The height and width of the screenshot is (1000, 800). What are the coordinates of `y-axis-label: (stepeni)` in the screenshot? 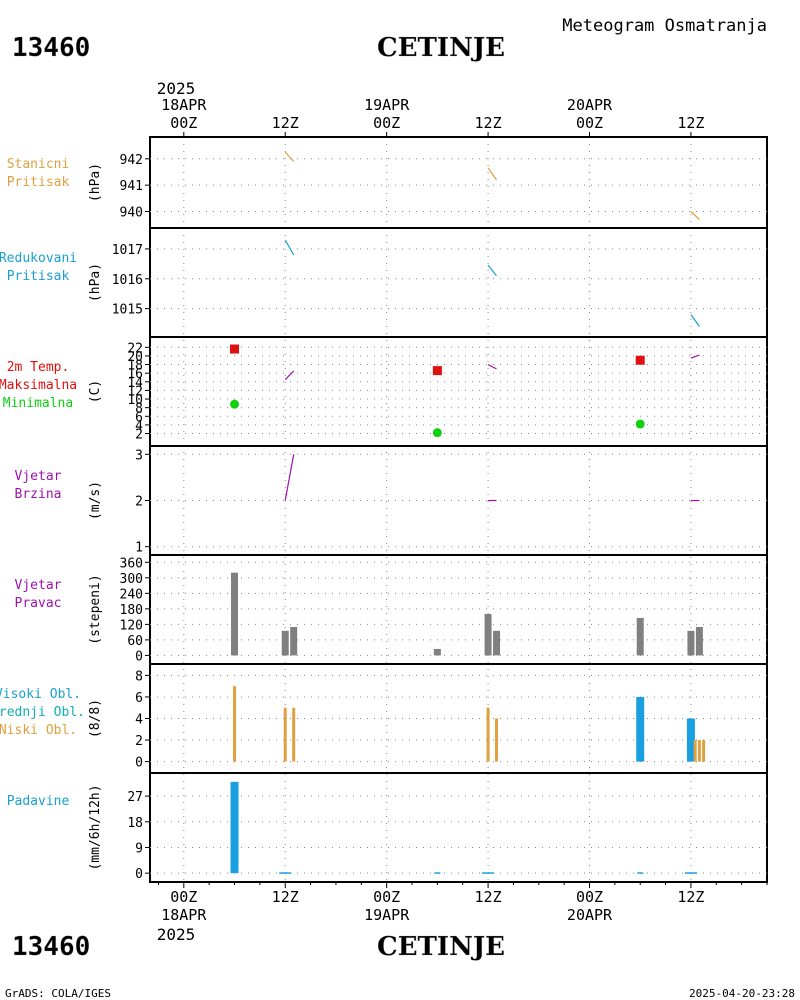 It's located at (95, 609).